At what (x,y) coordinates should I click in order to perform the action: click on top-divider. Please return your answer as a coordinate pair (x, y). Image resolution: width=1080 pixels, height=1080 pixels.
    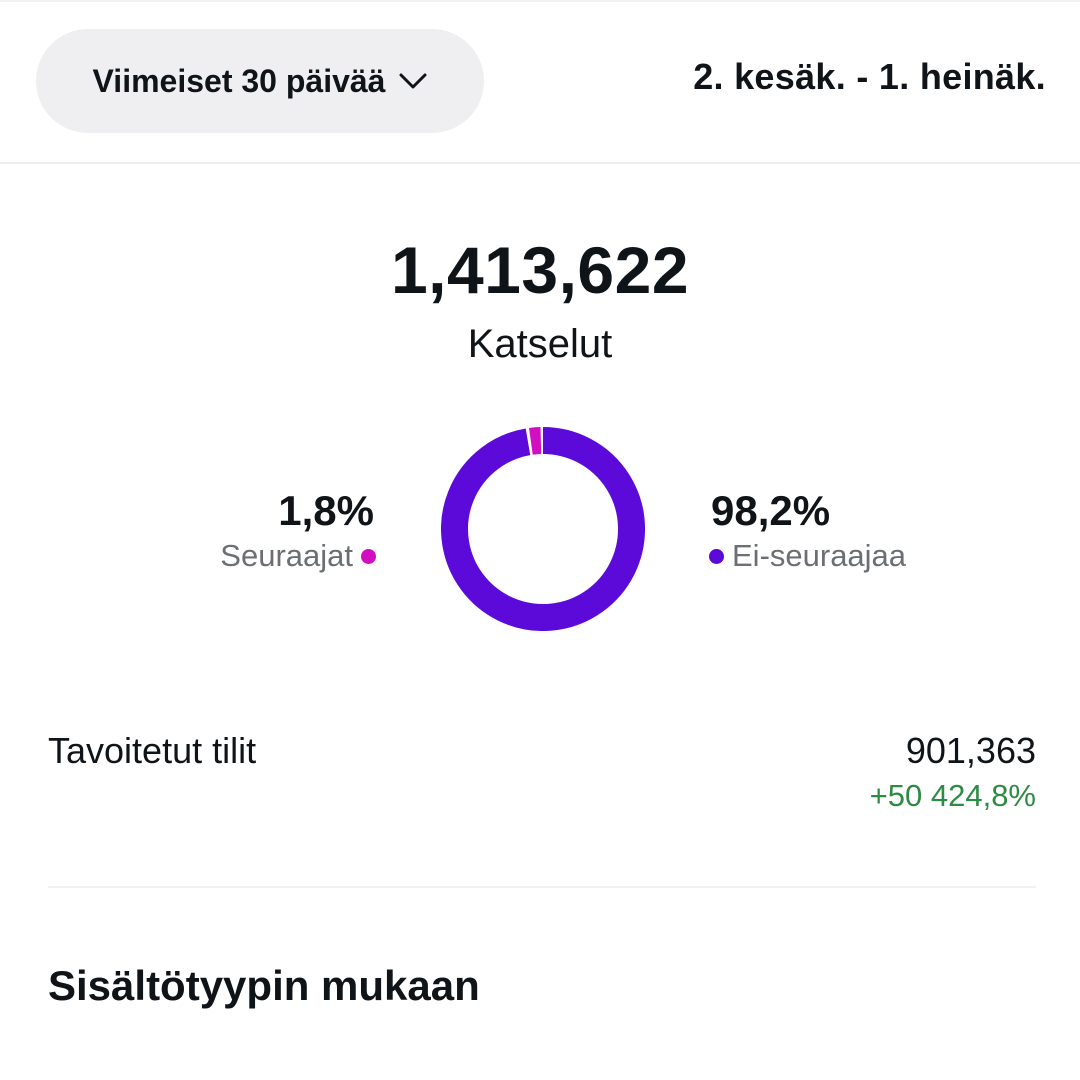
    Looking at the image, I should click on (540, 1).